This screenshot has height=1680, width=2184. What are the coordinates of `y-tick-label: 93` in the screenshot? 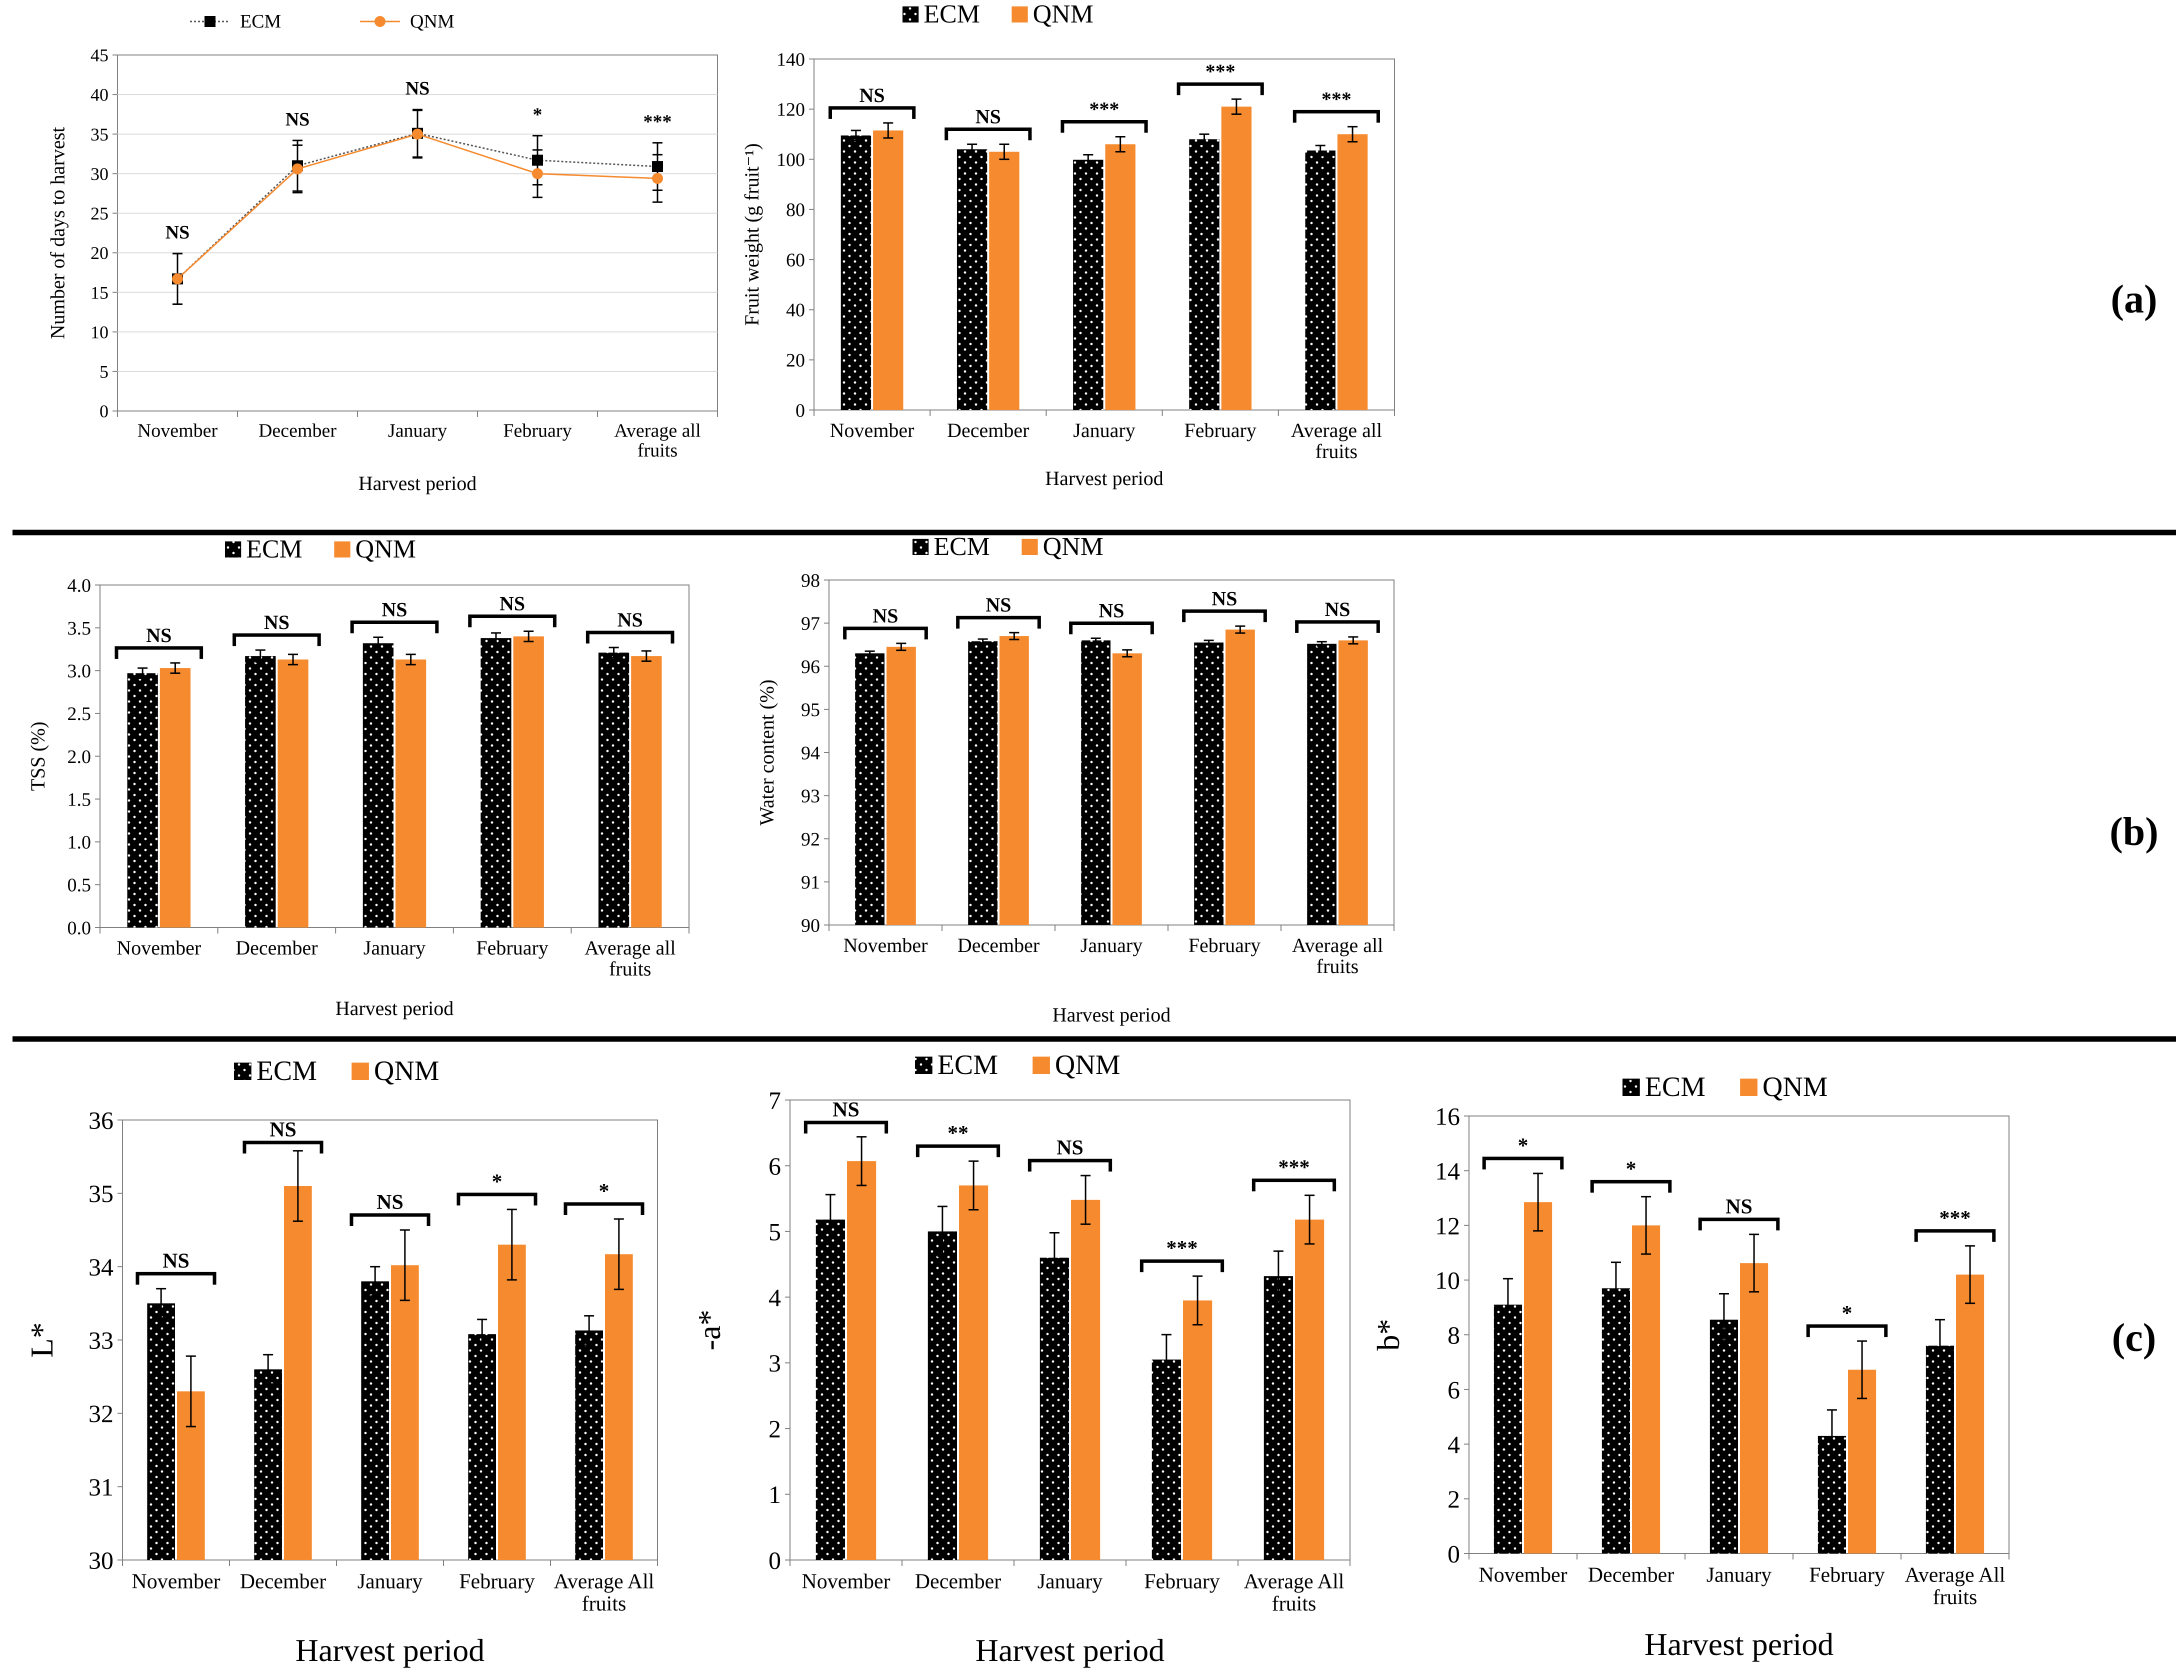 It's located at (810, 796).